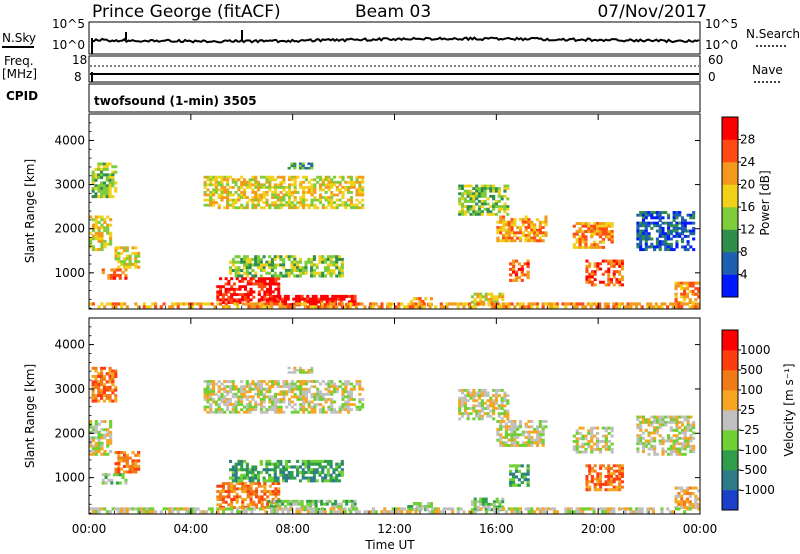 The height and width of the screenshot is (554, 800). I want to click on time-tick-label: 12:00, so click(394, 529).